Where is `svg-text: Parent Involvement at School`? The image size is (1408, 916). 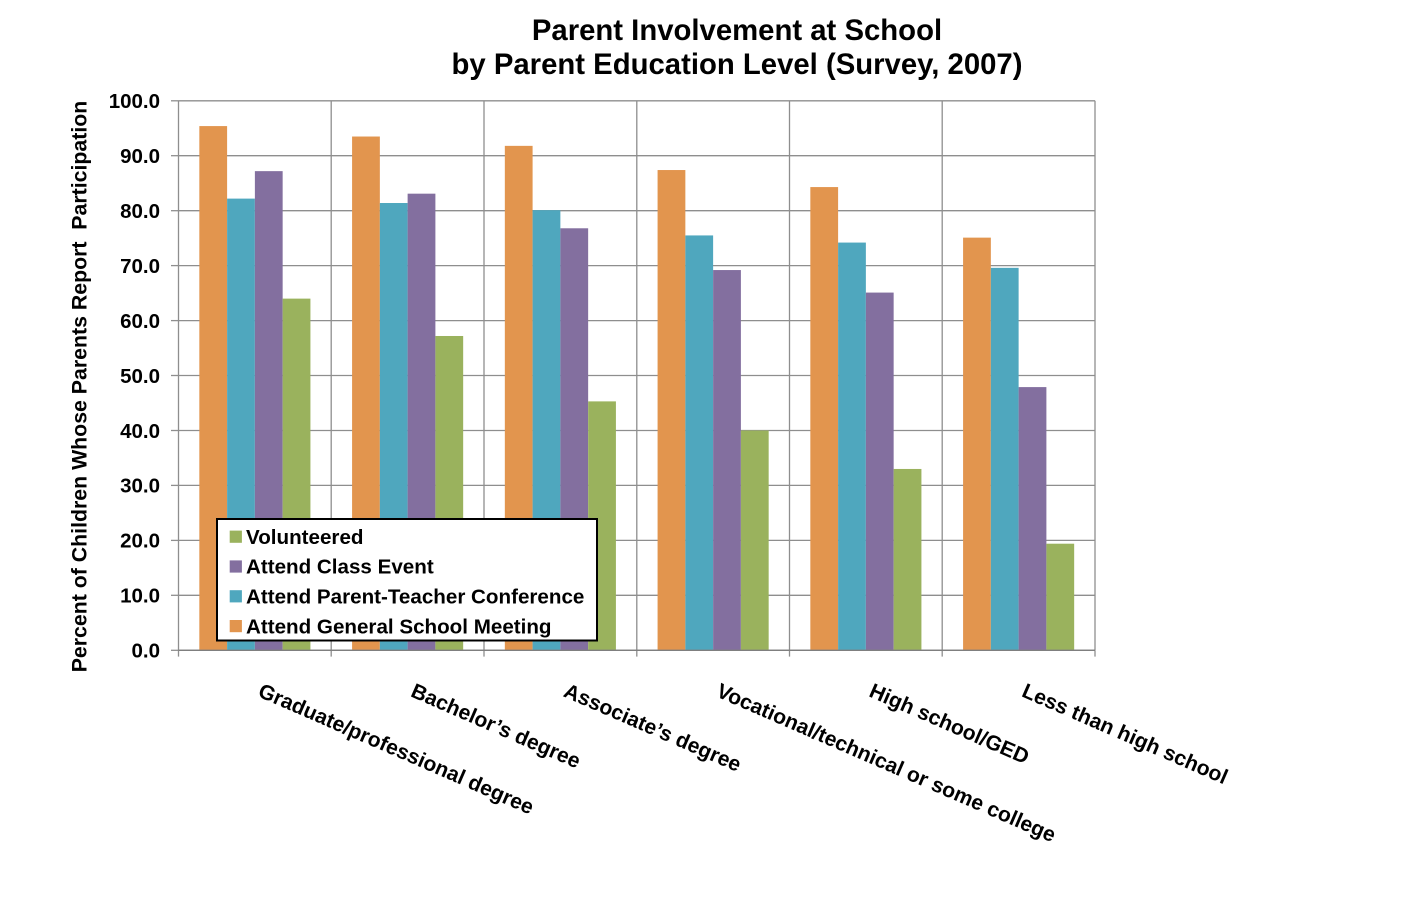 svg-text: Parent Involvement at School is located at coordinates (737, 30).